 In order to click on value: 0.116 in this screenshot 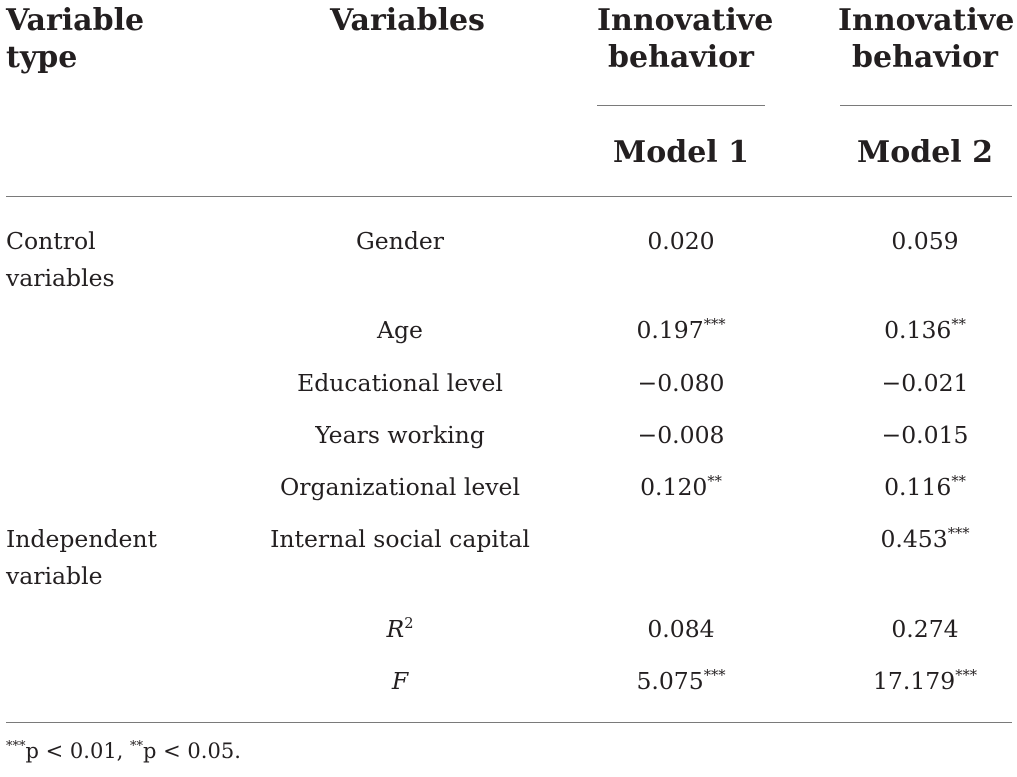, I will do `click(918, 487)`.